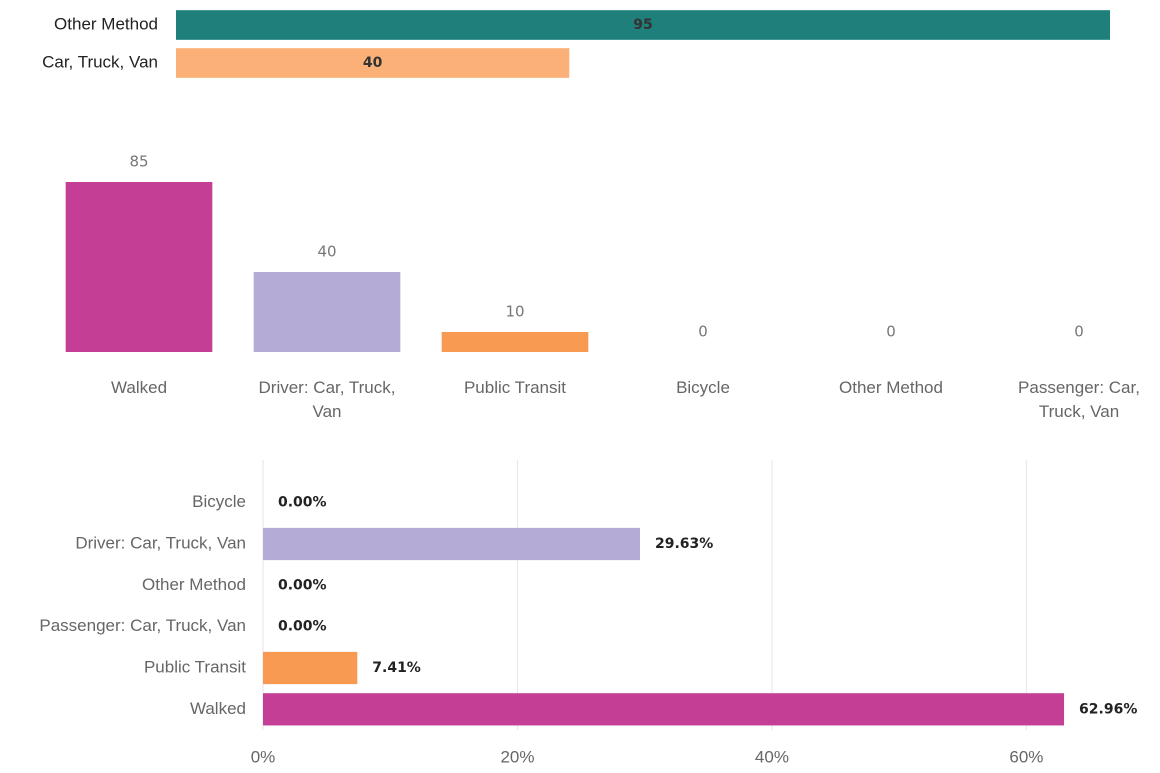 The height and width of the screenshot is (773, 1160). I want to click on x-tick-label-box: Driver: Car, Truck, Van, so click(327, 399).